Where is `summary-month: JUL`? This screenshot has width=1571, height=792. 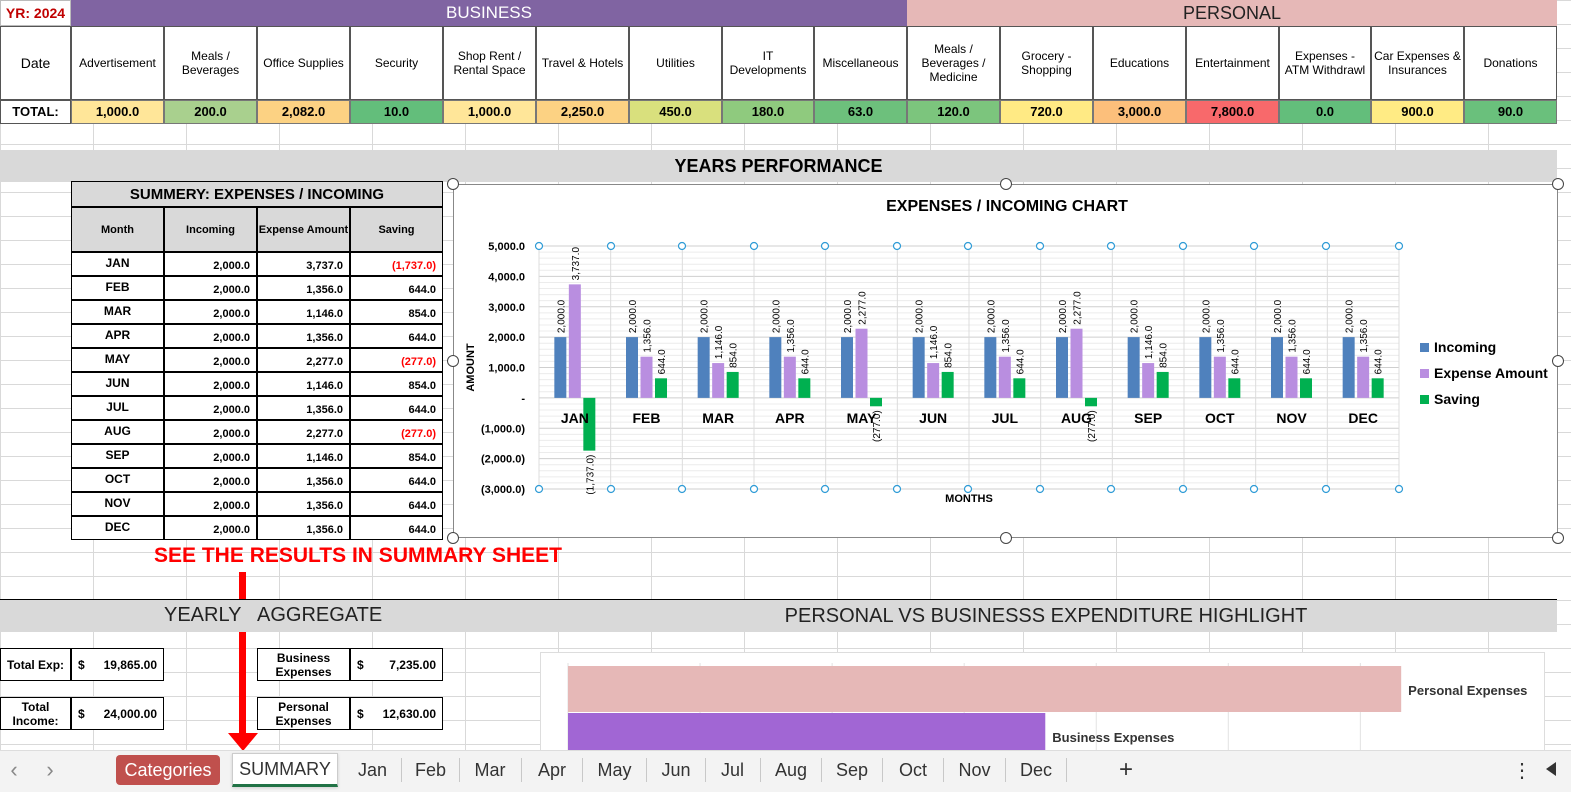 summary-month: JUL is located at coordinates (117, 408).